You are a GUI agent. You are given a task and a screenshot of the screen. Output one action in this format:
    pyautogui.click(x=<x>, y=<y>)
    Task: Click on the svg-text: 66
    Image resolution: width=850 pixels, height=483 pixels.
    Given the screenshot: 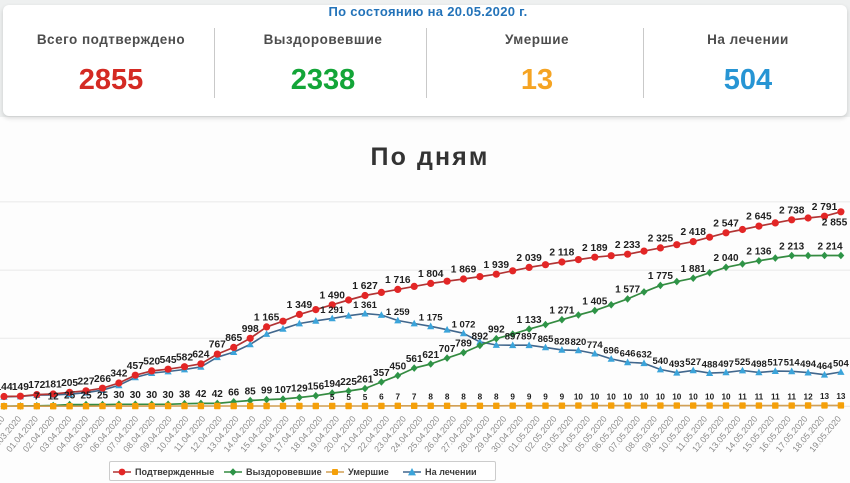 What is the action you would take?
    pyautogui.click(x=234, y=393)
    